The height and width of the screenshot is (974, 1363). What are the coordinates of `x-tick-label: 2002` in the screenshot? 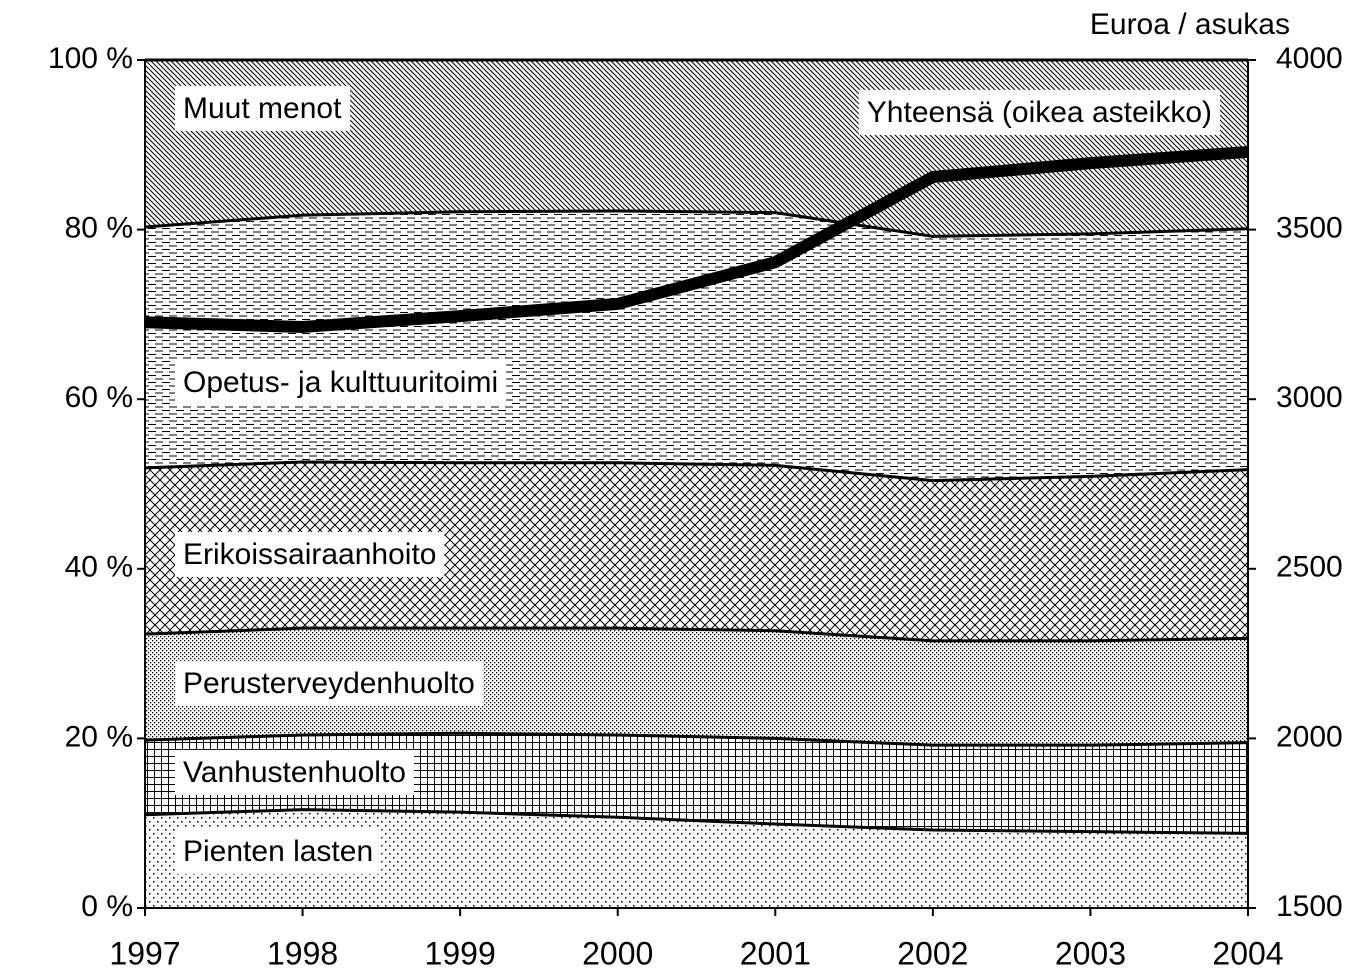 It's located at (932, 953).